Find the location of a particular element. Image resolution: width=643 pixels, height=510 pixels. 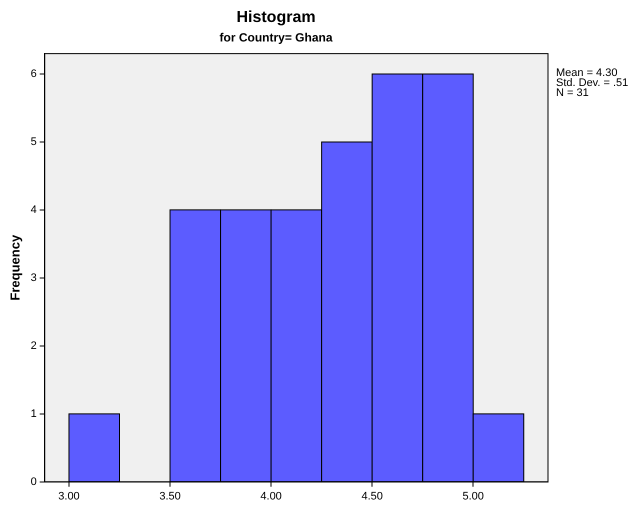

x-tick-label: 4.00 is located at coordinates (271, 496).